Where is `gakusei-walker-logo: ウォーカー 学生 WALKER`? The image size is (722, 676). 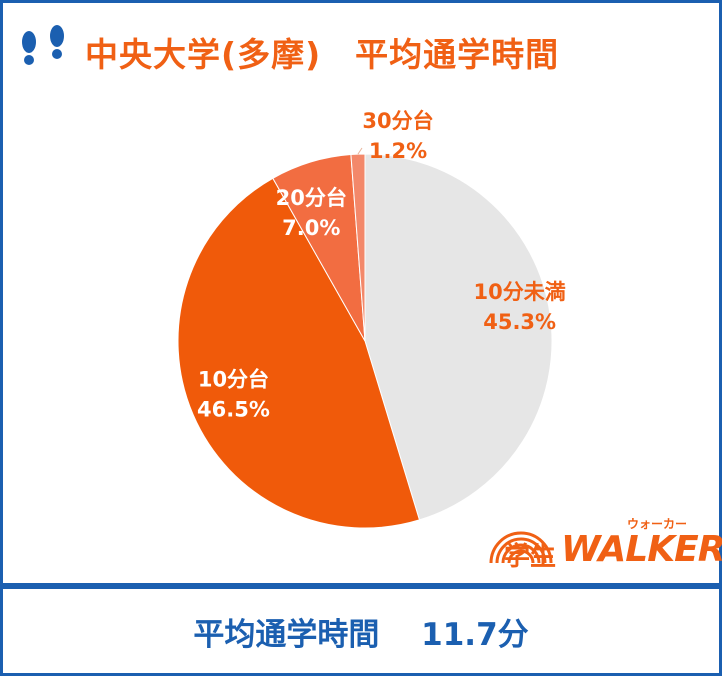 gakusei-walker-logo: ウォーカー 学生 WALKER is located at coordinates (603, 546).